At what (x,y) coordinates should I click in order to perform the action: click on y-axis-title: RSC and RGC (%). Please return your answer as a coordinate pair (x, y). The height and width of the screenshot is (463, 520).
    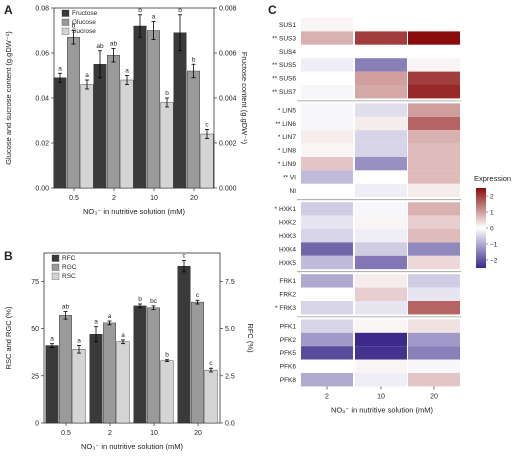
    Looking at the image, I should click on (8, 337).